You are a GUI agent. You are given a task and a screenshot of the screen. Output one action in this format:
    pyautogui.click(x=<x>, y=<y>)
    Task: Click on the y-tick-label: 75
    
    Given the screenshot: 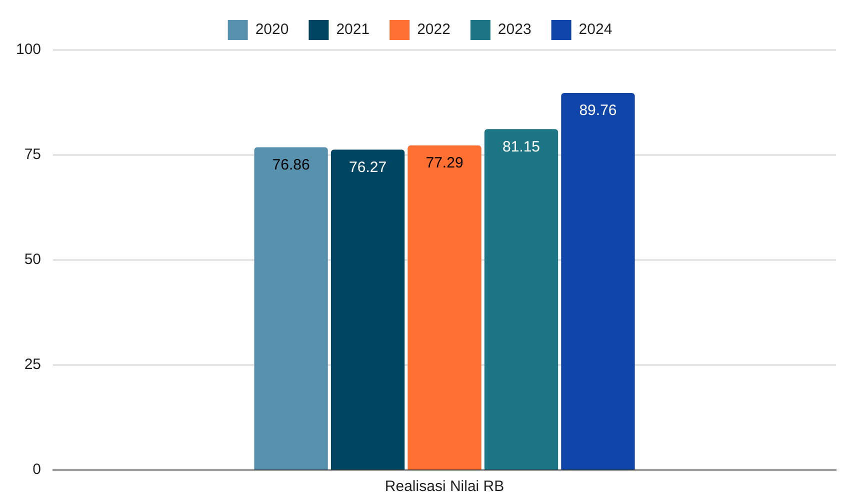 What is the action you would take?
    pyautogui.click(x=33, y=155)
    